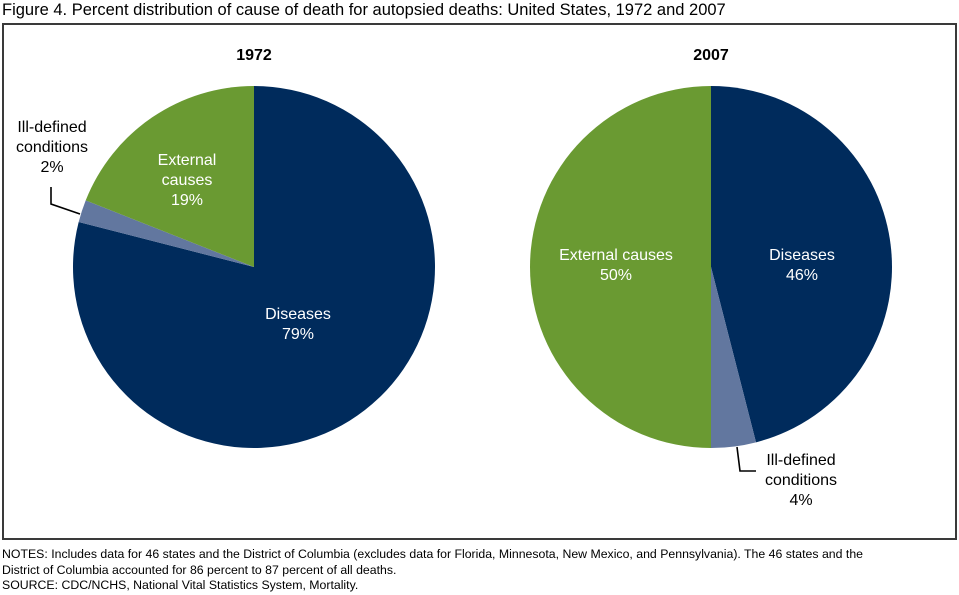  Describe the element at coordinates (298, 325) in the screenshot. I see `label-1972-diseases: Diseases 79%` at that location.